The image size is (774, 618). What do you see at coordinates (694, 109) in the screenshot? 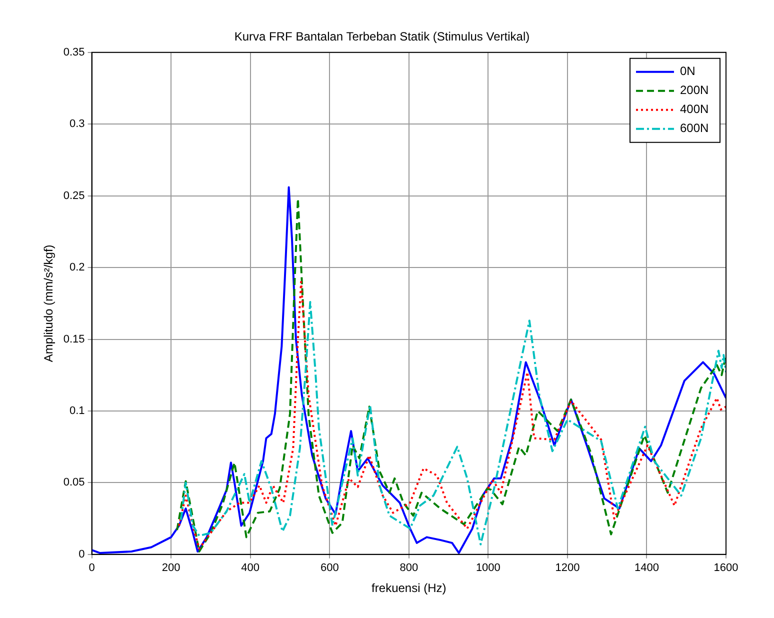
I see `legend-label: 400N` at bounding box center [694, 109].